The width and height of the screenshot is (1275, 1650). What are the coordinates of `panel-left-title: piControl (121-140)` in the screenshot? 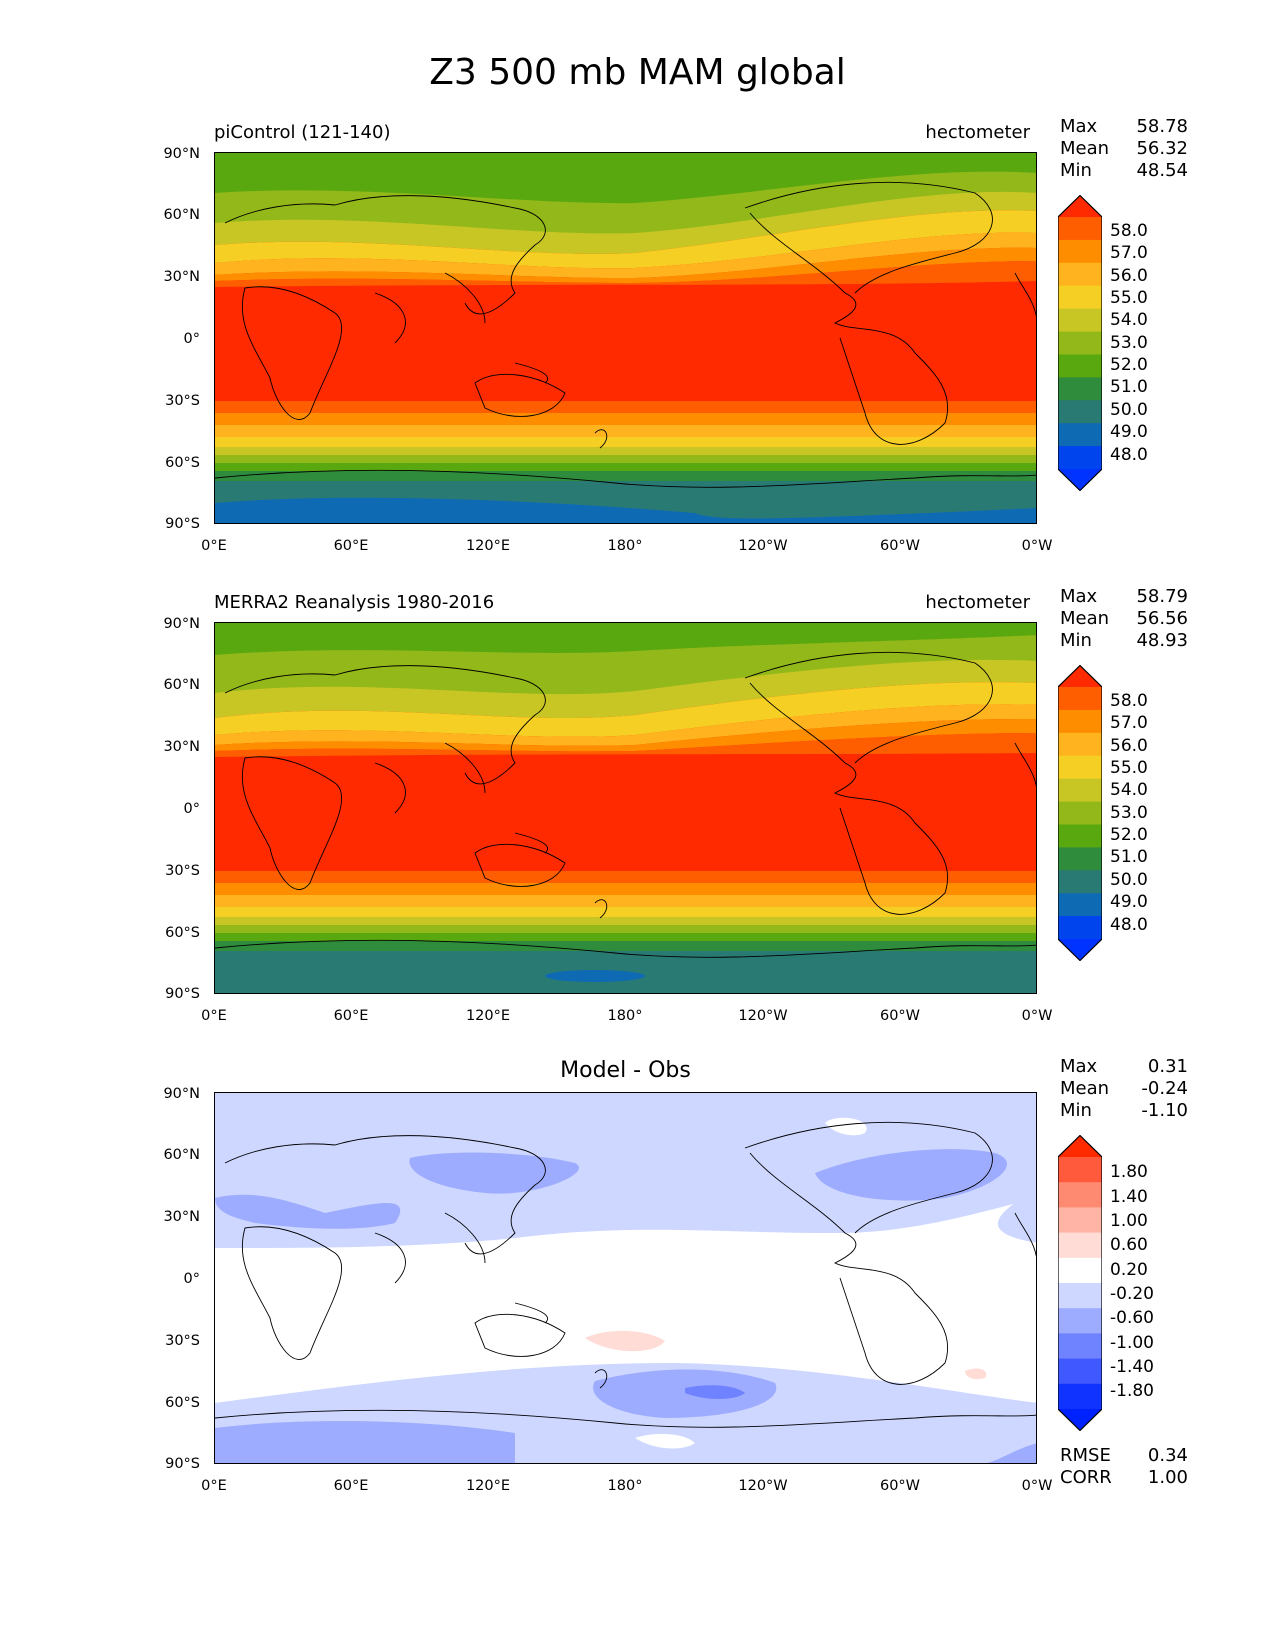 It's located at (302, 132).